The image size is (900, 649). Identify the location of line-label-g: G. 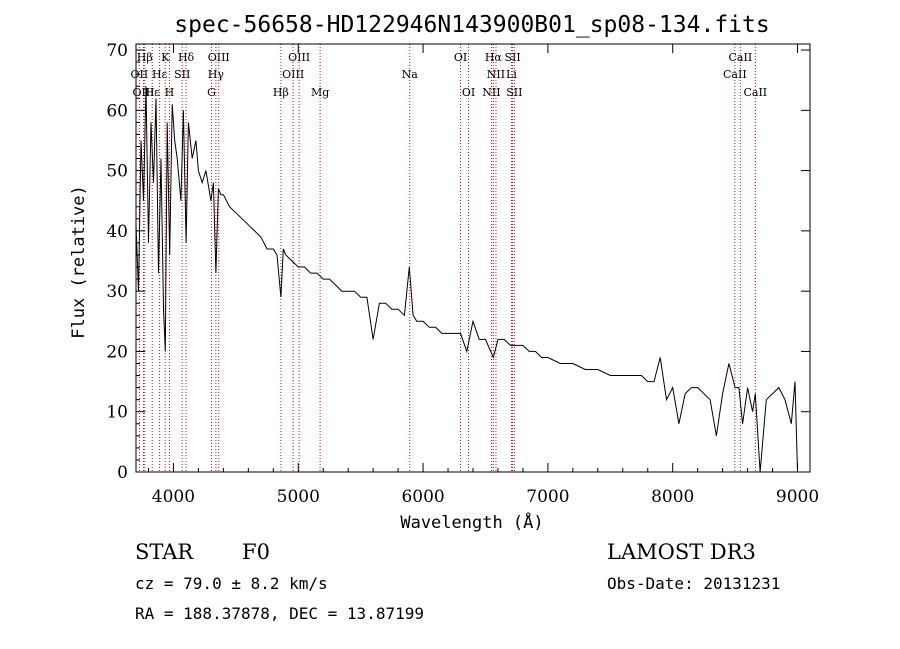
(211, 92).